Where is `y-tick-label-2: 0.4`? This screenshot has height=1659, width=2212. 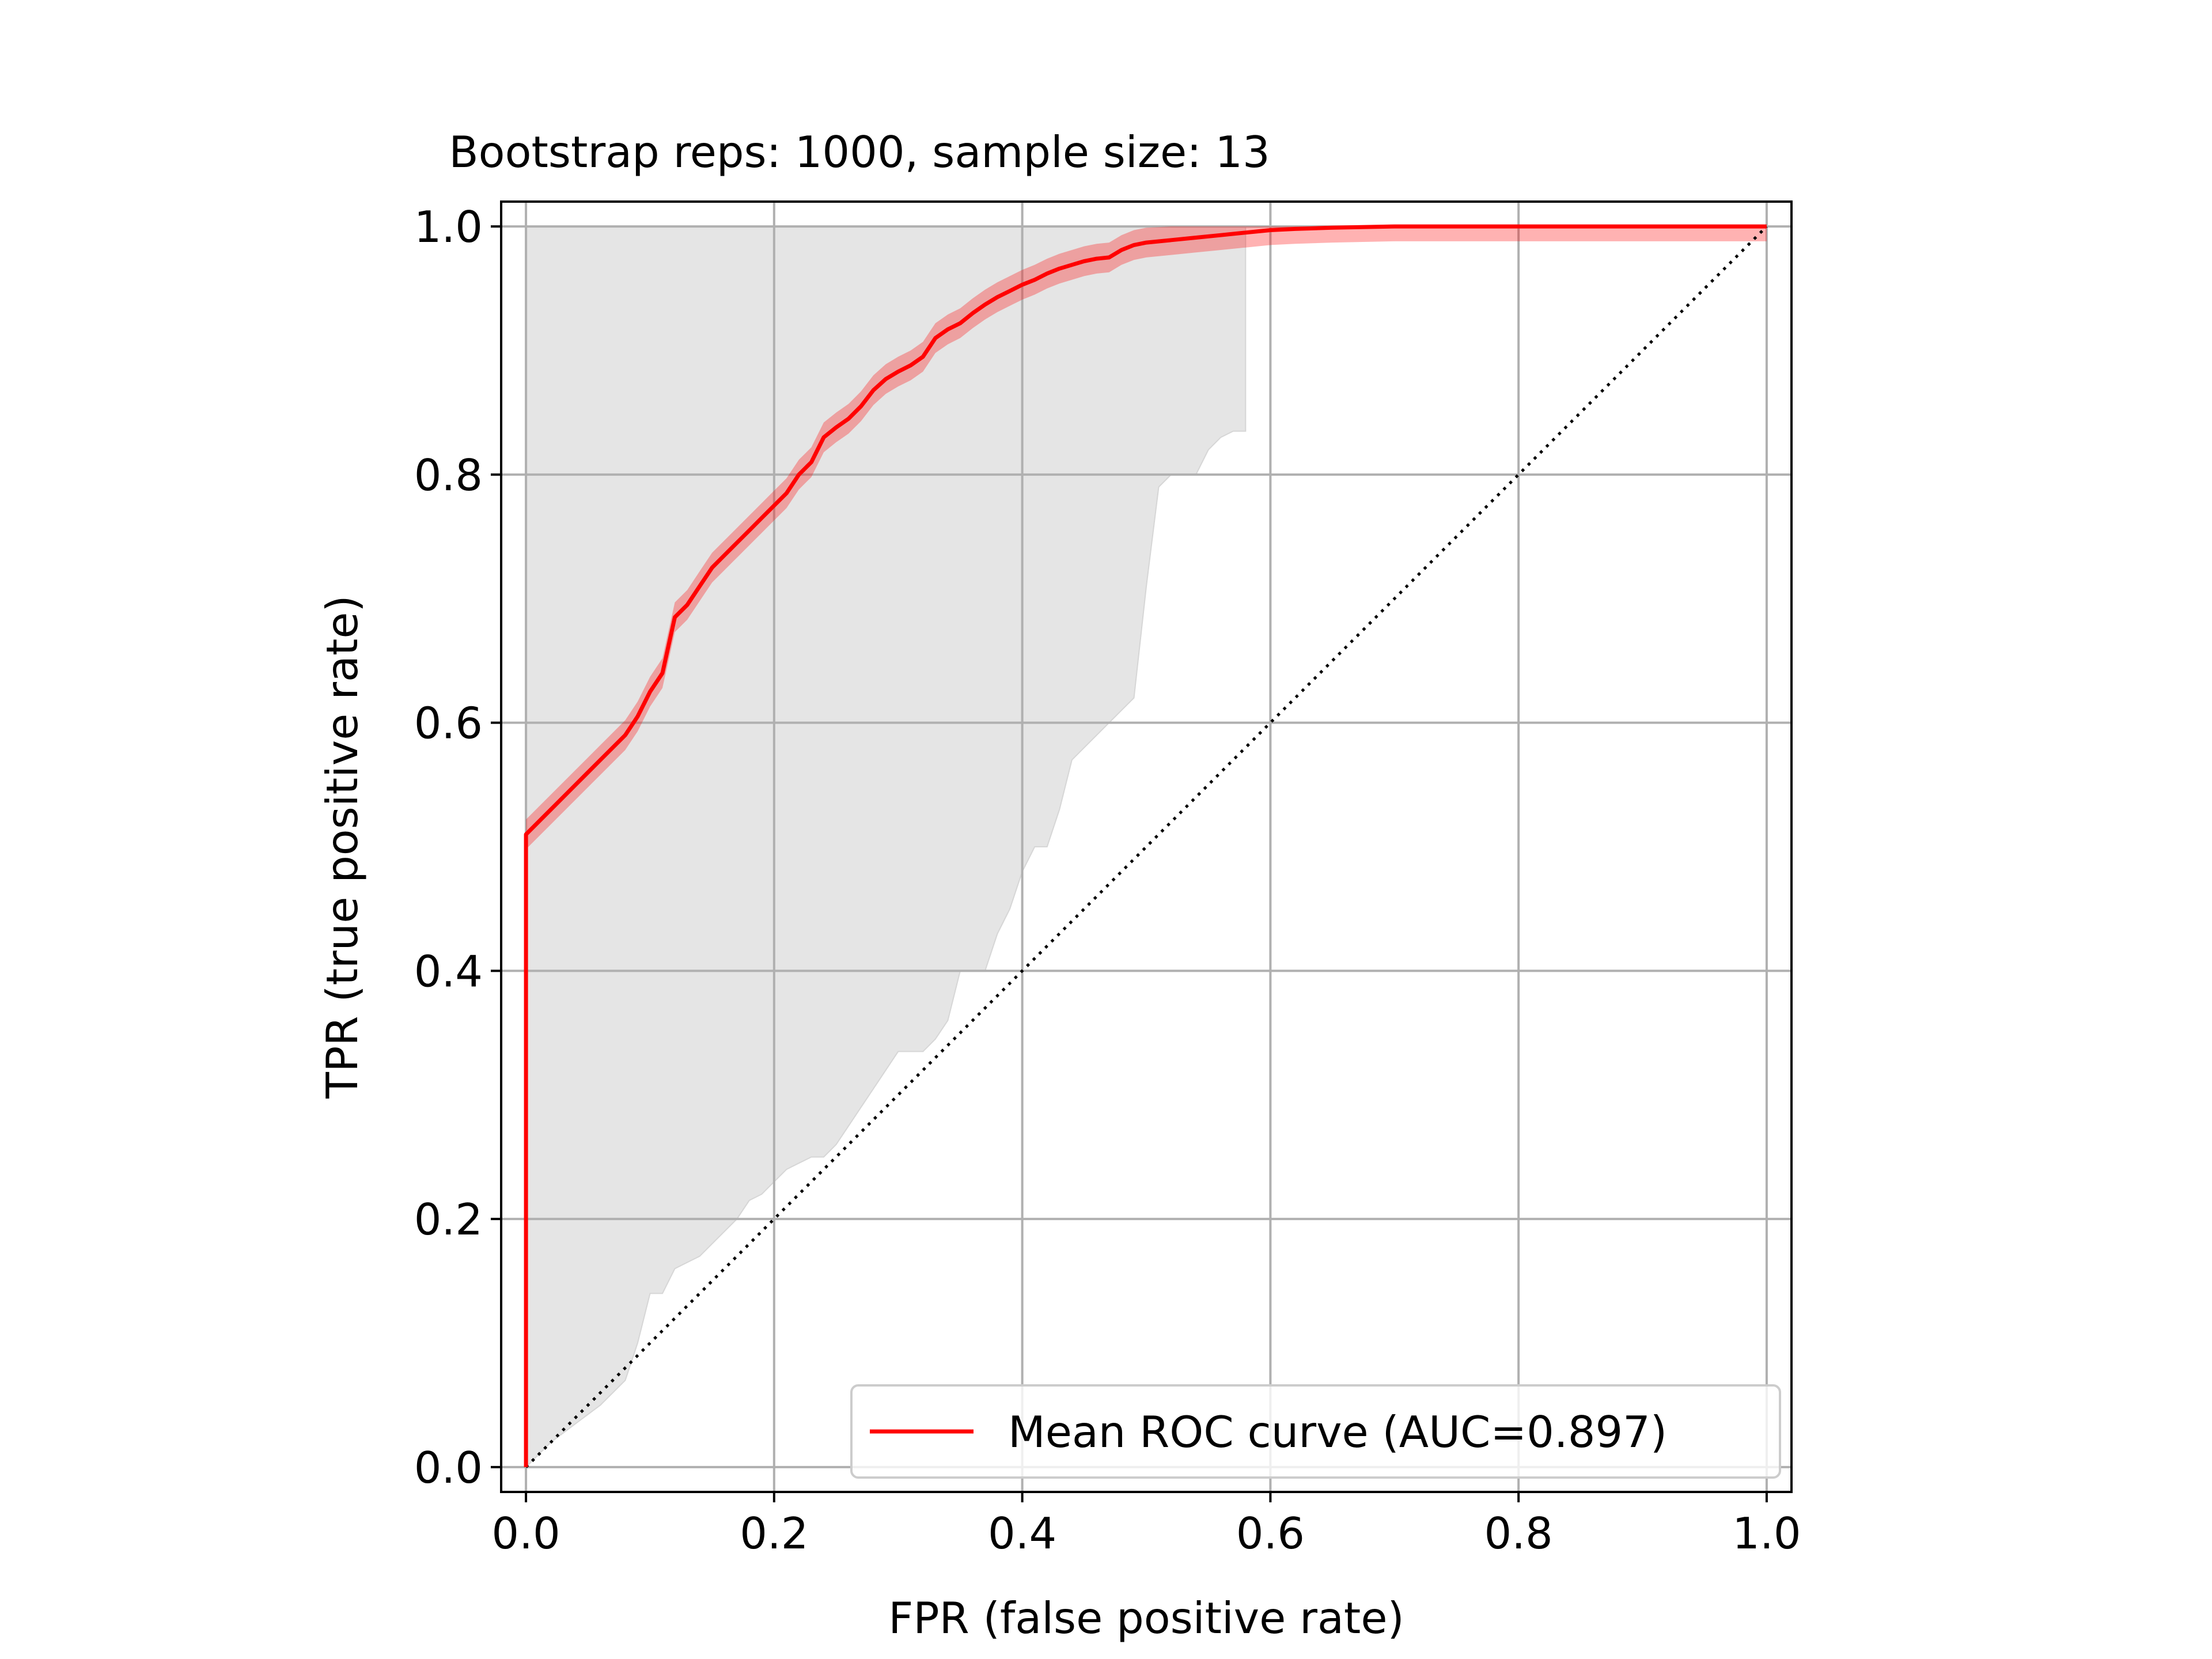
y-tick-label-2: 0.4 is located at coordinates (448, 971).